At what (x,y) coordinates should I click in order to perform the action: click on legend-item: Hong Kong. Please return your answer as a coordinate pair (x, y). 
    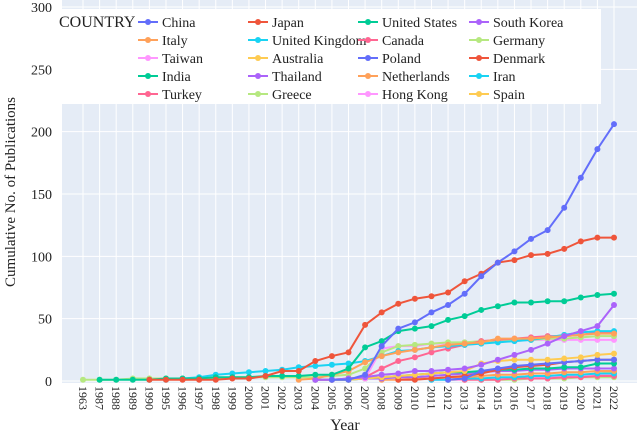
    Looking at the image, I should click on (403, 95).